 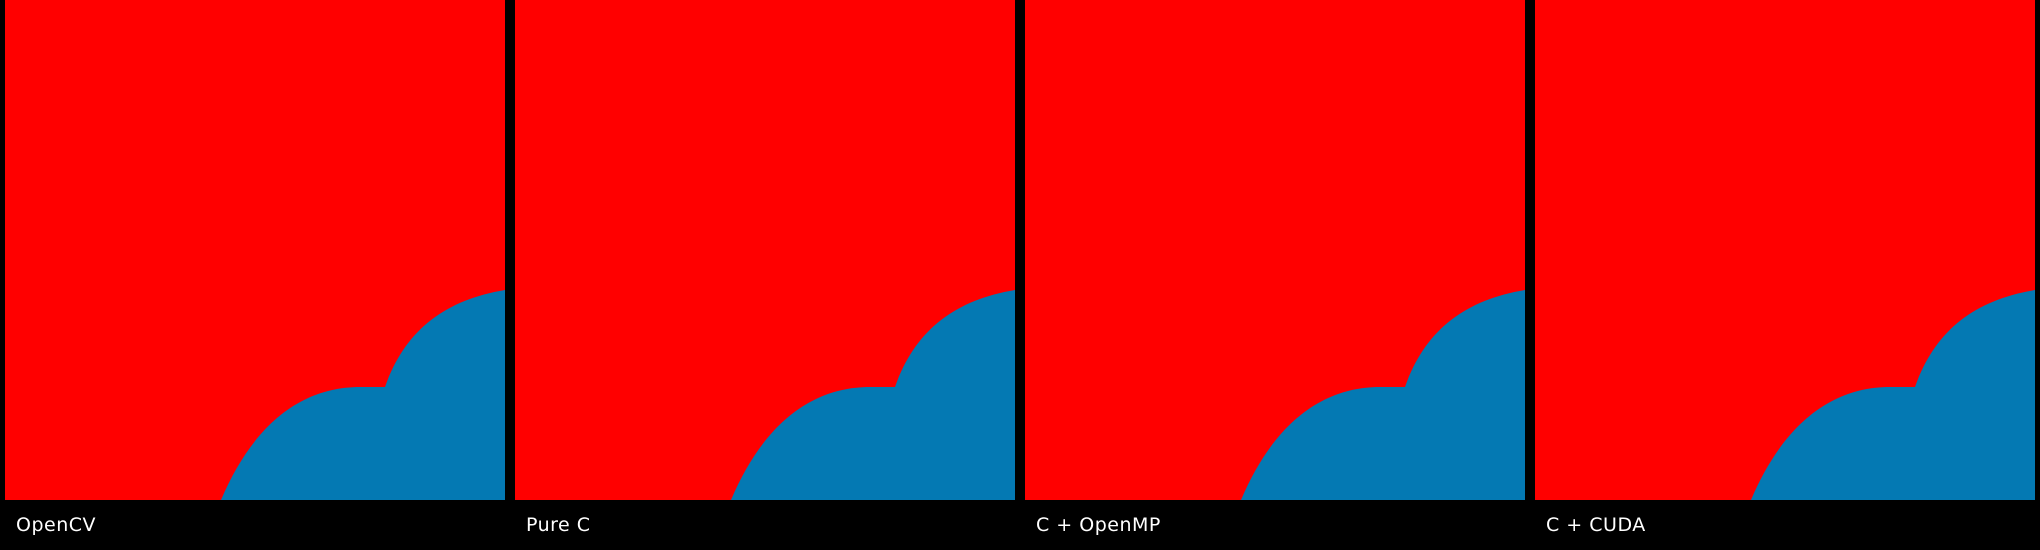 What do you see at coordinates (56, 525) in the screenshot?
I see `caption-opencv: OpenCV` at bounding box center [56, 525].